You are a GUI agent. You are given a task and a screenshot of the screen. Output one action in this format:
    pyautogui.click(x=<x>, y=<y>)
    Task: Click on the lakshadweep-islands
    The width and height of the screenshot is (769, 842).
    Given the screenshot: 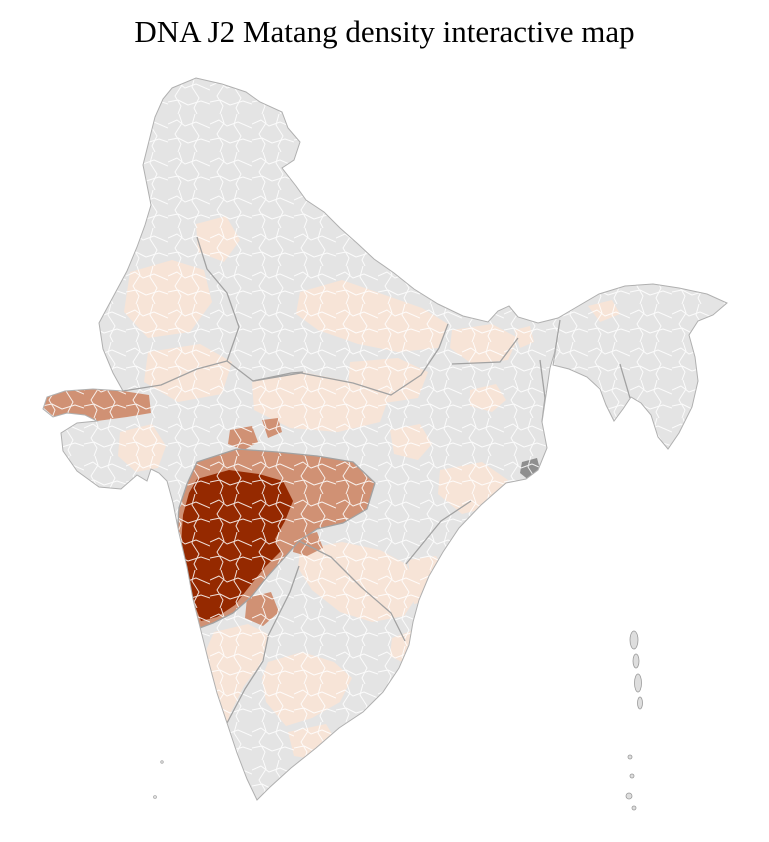 What is the action you would take?
    pyautogui.click(x=158, y=779)
    